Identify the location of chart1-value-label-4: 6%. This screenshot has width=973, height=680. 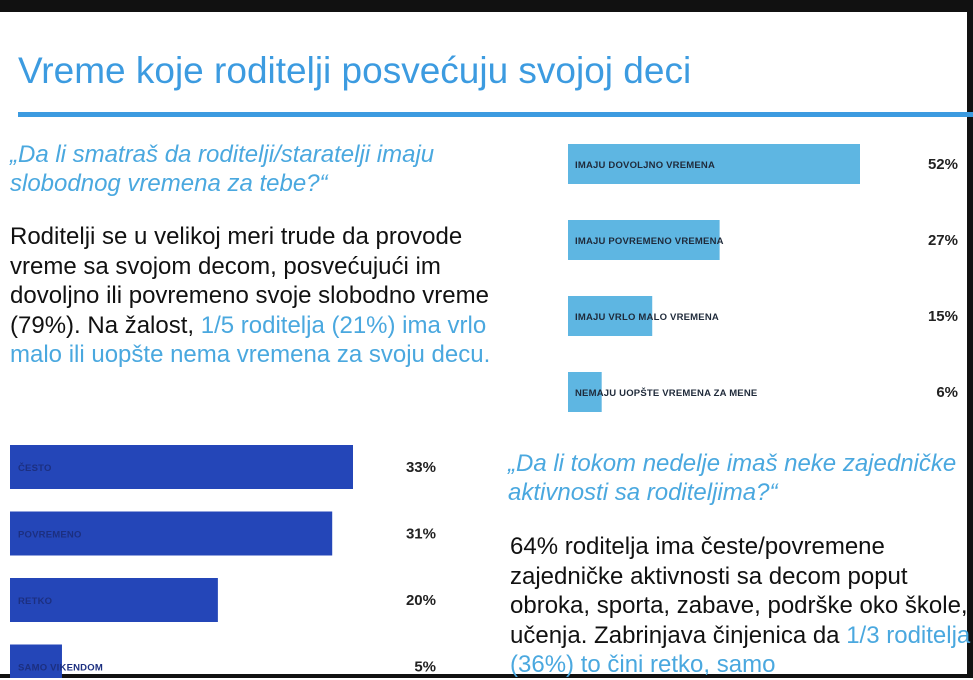
(947, 392).